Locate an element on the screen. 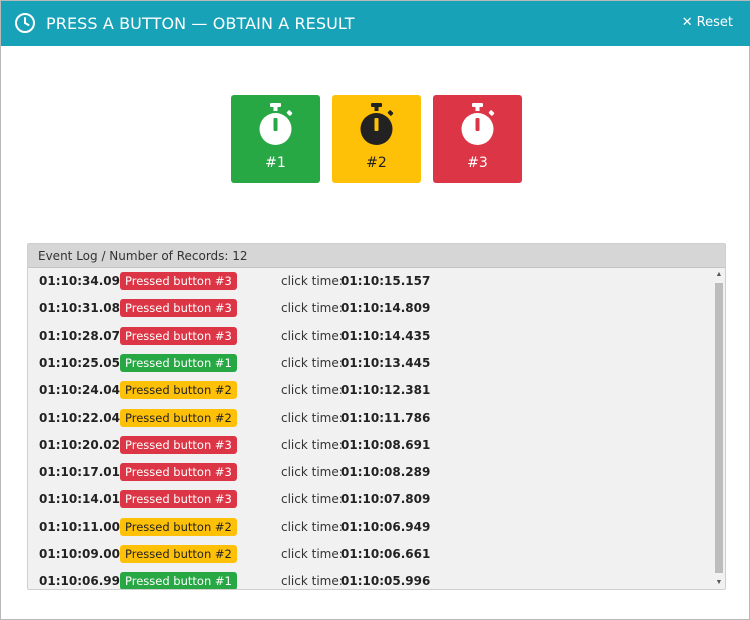 This screenshot has height=620, width=750. event-timestamp: 01:10:20.026 is located at coordinates (84, 445).